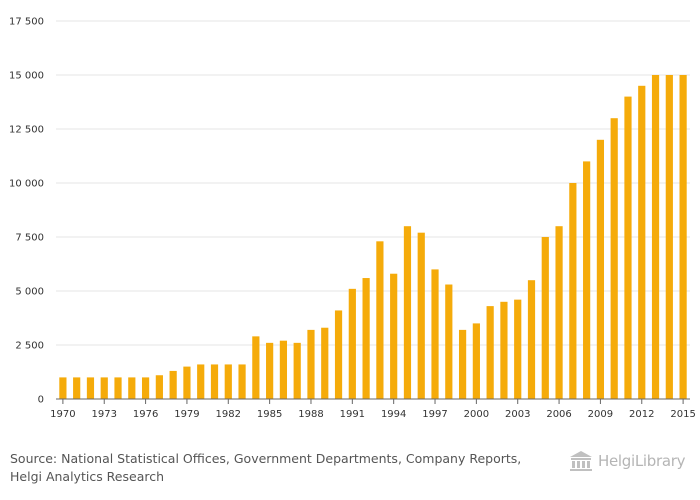  I want to click on x-tick-label: 2015, so click(682, 414).